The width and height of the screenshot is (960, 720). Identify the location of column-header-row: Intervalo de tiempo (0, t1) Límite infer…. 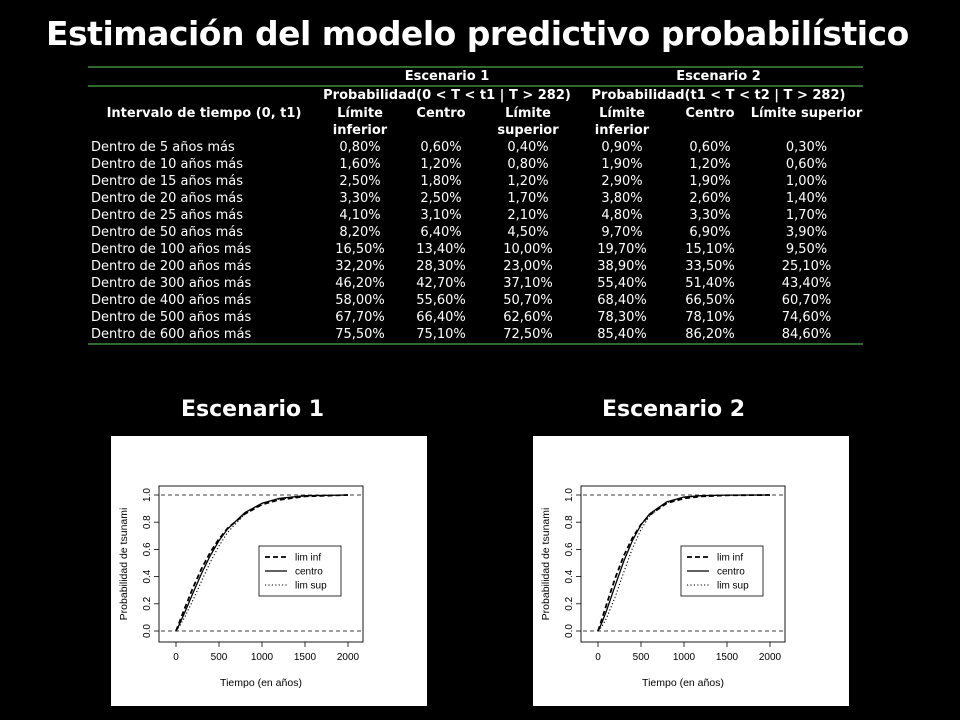
(475, 122).